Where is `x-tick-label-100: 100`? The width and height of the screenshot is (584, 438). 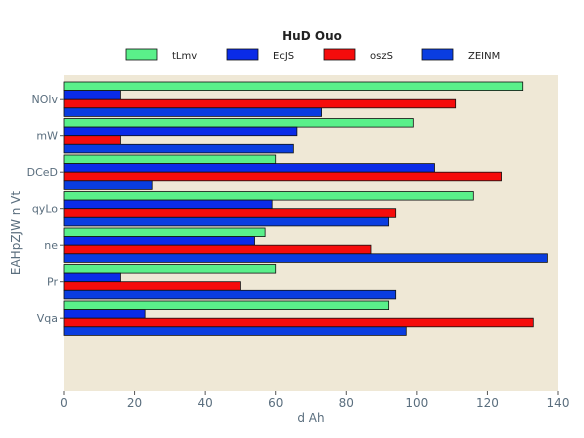
x-tick-label-100: 100 is located at coordinates (416, 403).